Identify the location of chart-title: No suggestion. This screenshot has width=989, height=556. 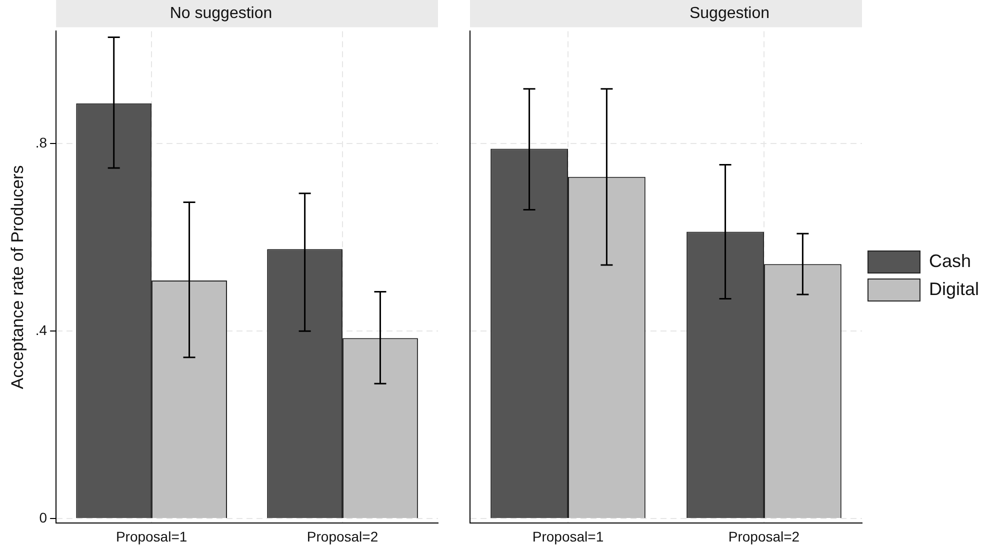
(221, 13).